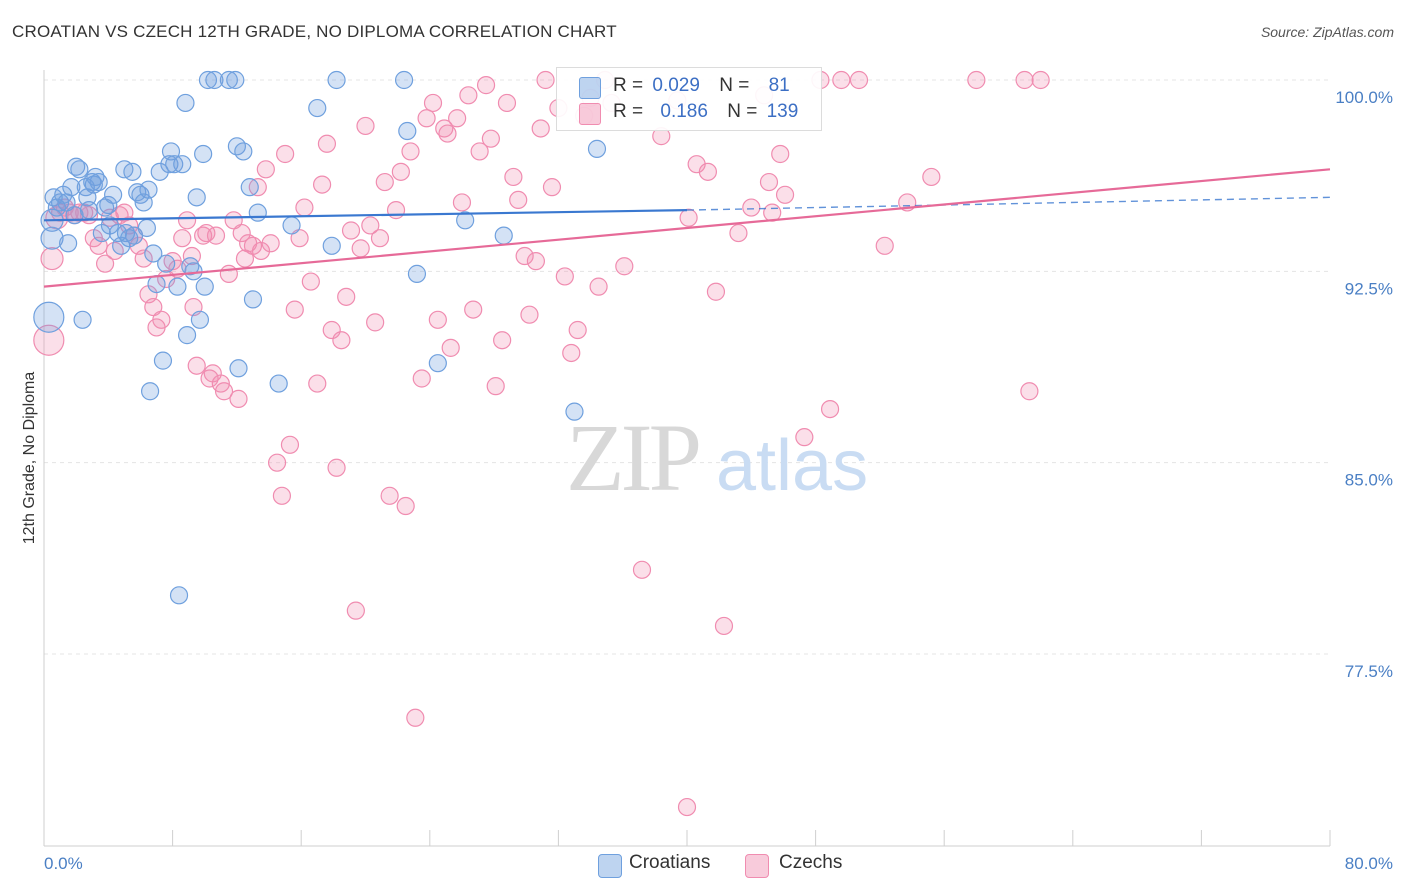 The image size is (1406, 892). What do you see at coordinates (670, 862) in the screenshot?
I see `croatians-legend-label: Croatians` at bounding box center [670, 862].